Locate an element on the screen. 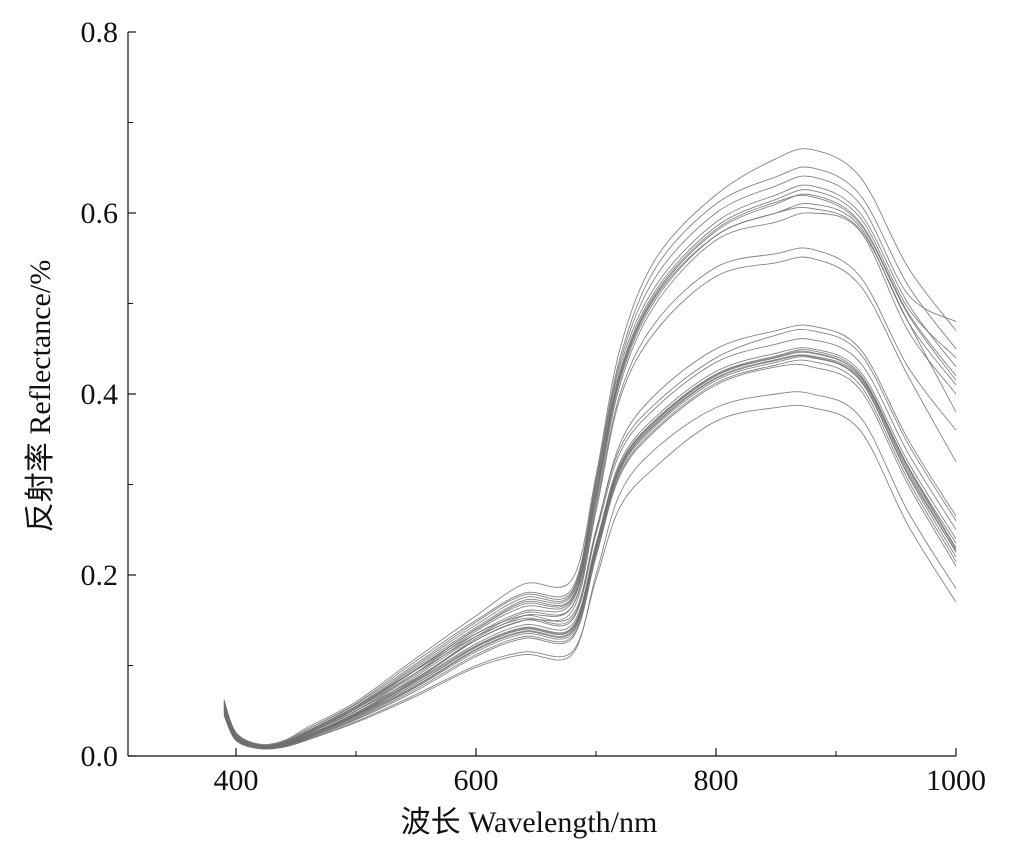  y-axis-title: 反射率 Reflectance/% is located at coordinates (40, 396).